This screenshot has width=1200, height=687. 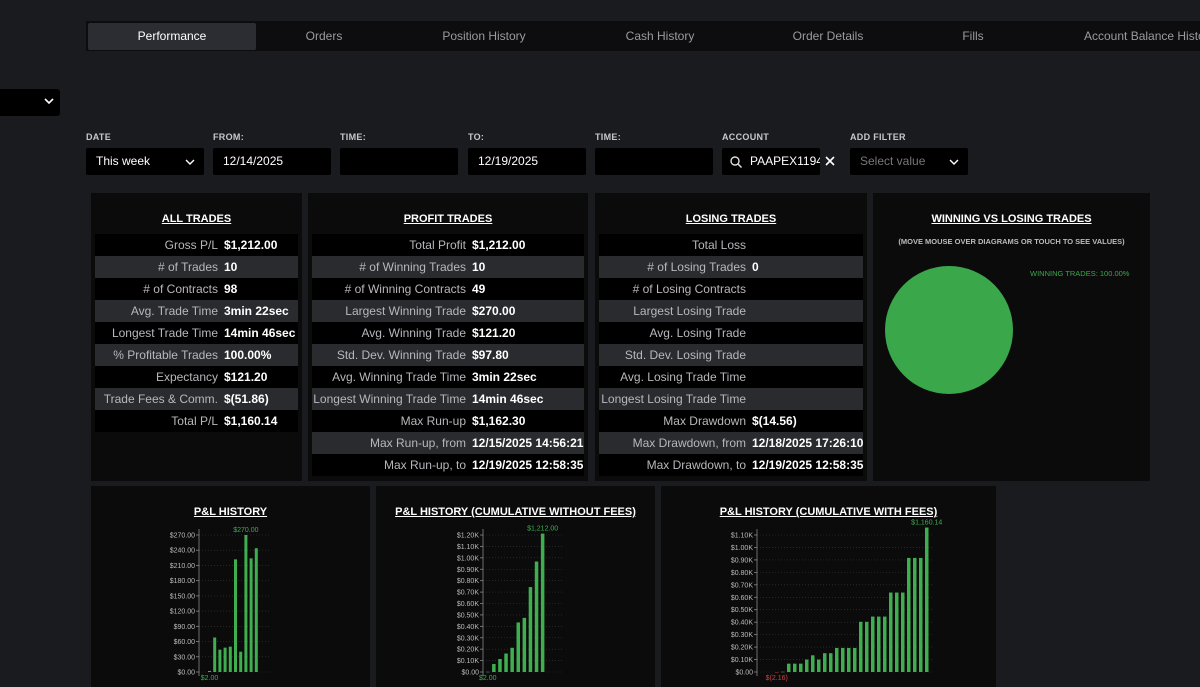 I want to click on stat-label: # of Winning Trades, so click(x=412, y=267).